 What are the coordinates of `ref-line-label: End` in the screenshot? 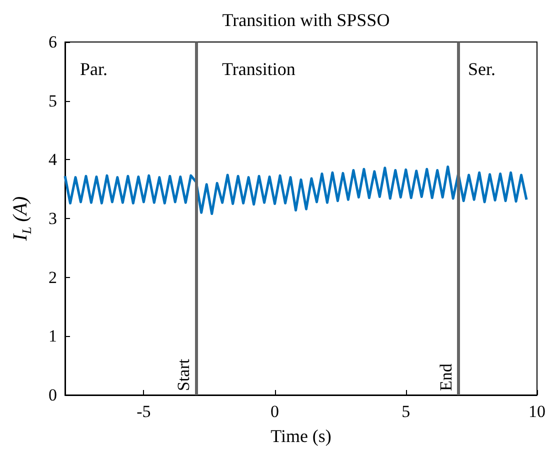 It's located at (446, 377).